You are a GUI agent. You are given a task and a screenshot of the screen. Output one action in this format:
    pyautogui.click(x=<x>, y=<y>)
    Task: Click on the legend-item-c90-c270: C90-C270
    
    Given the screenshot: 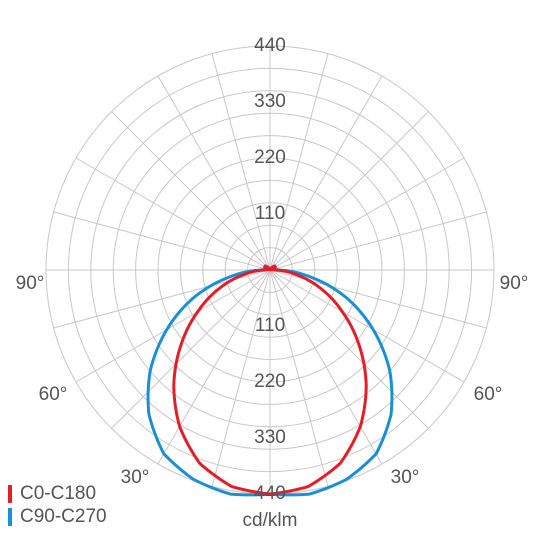 What is the action you would take?
    pyautogui.click(x=57, y=516)
    